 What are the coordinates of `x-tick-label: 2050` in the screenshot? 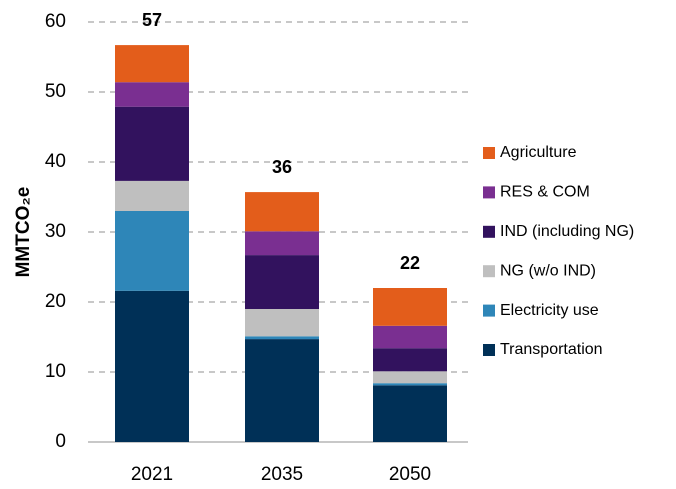 It's located at (410, 474).